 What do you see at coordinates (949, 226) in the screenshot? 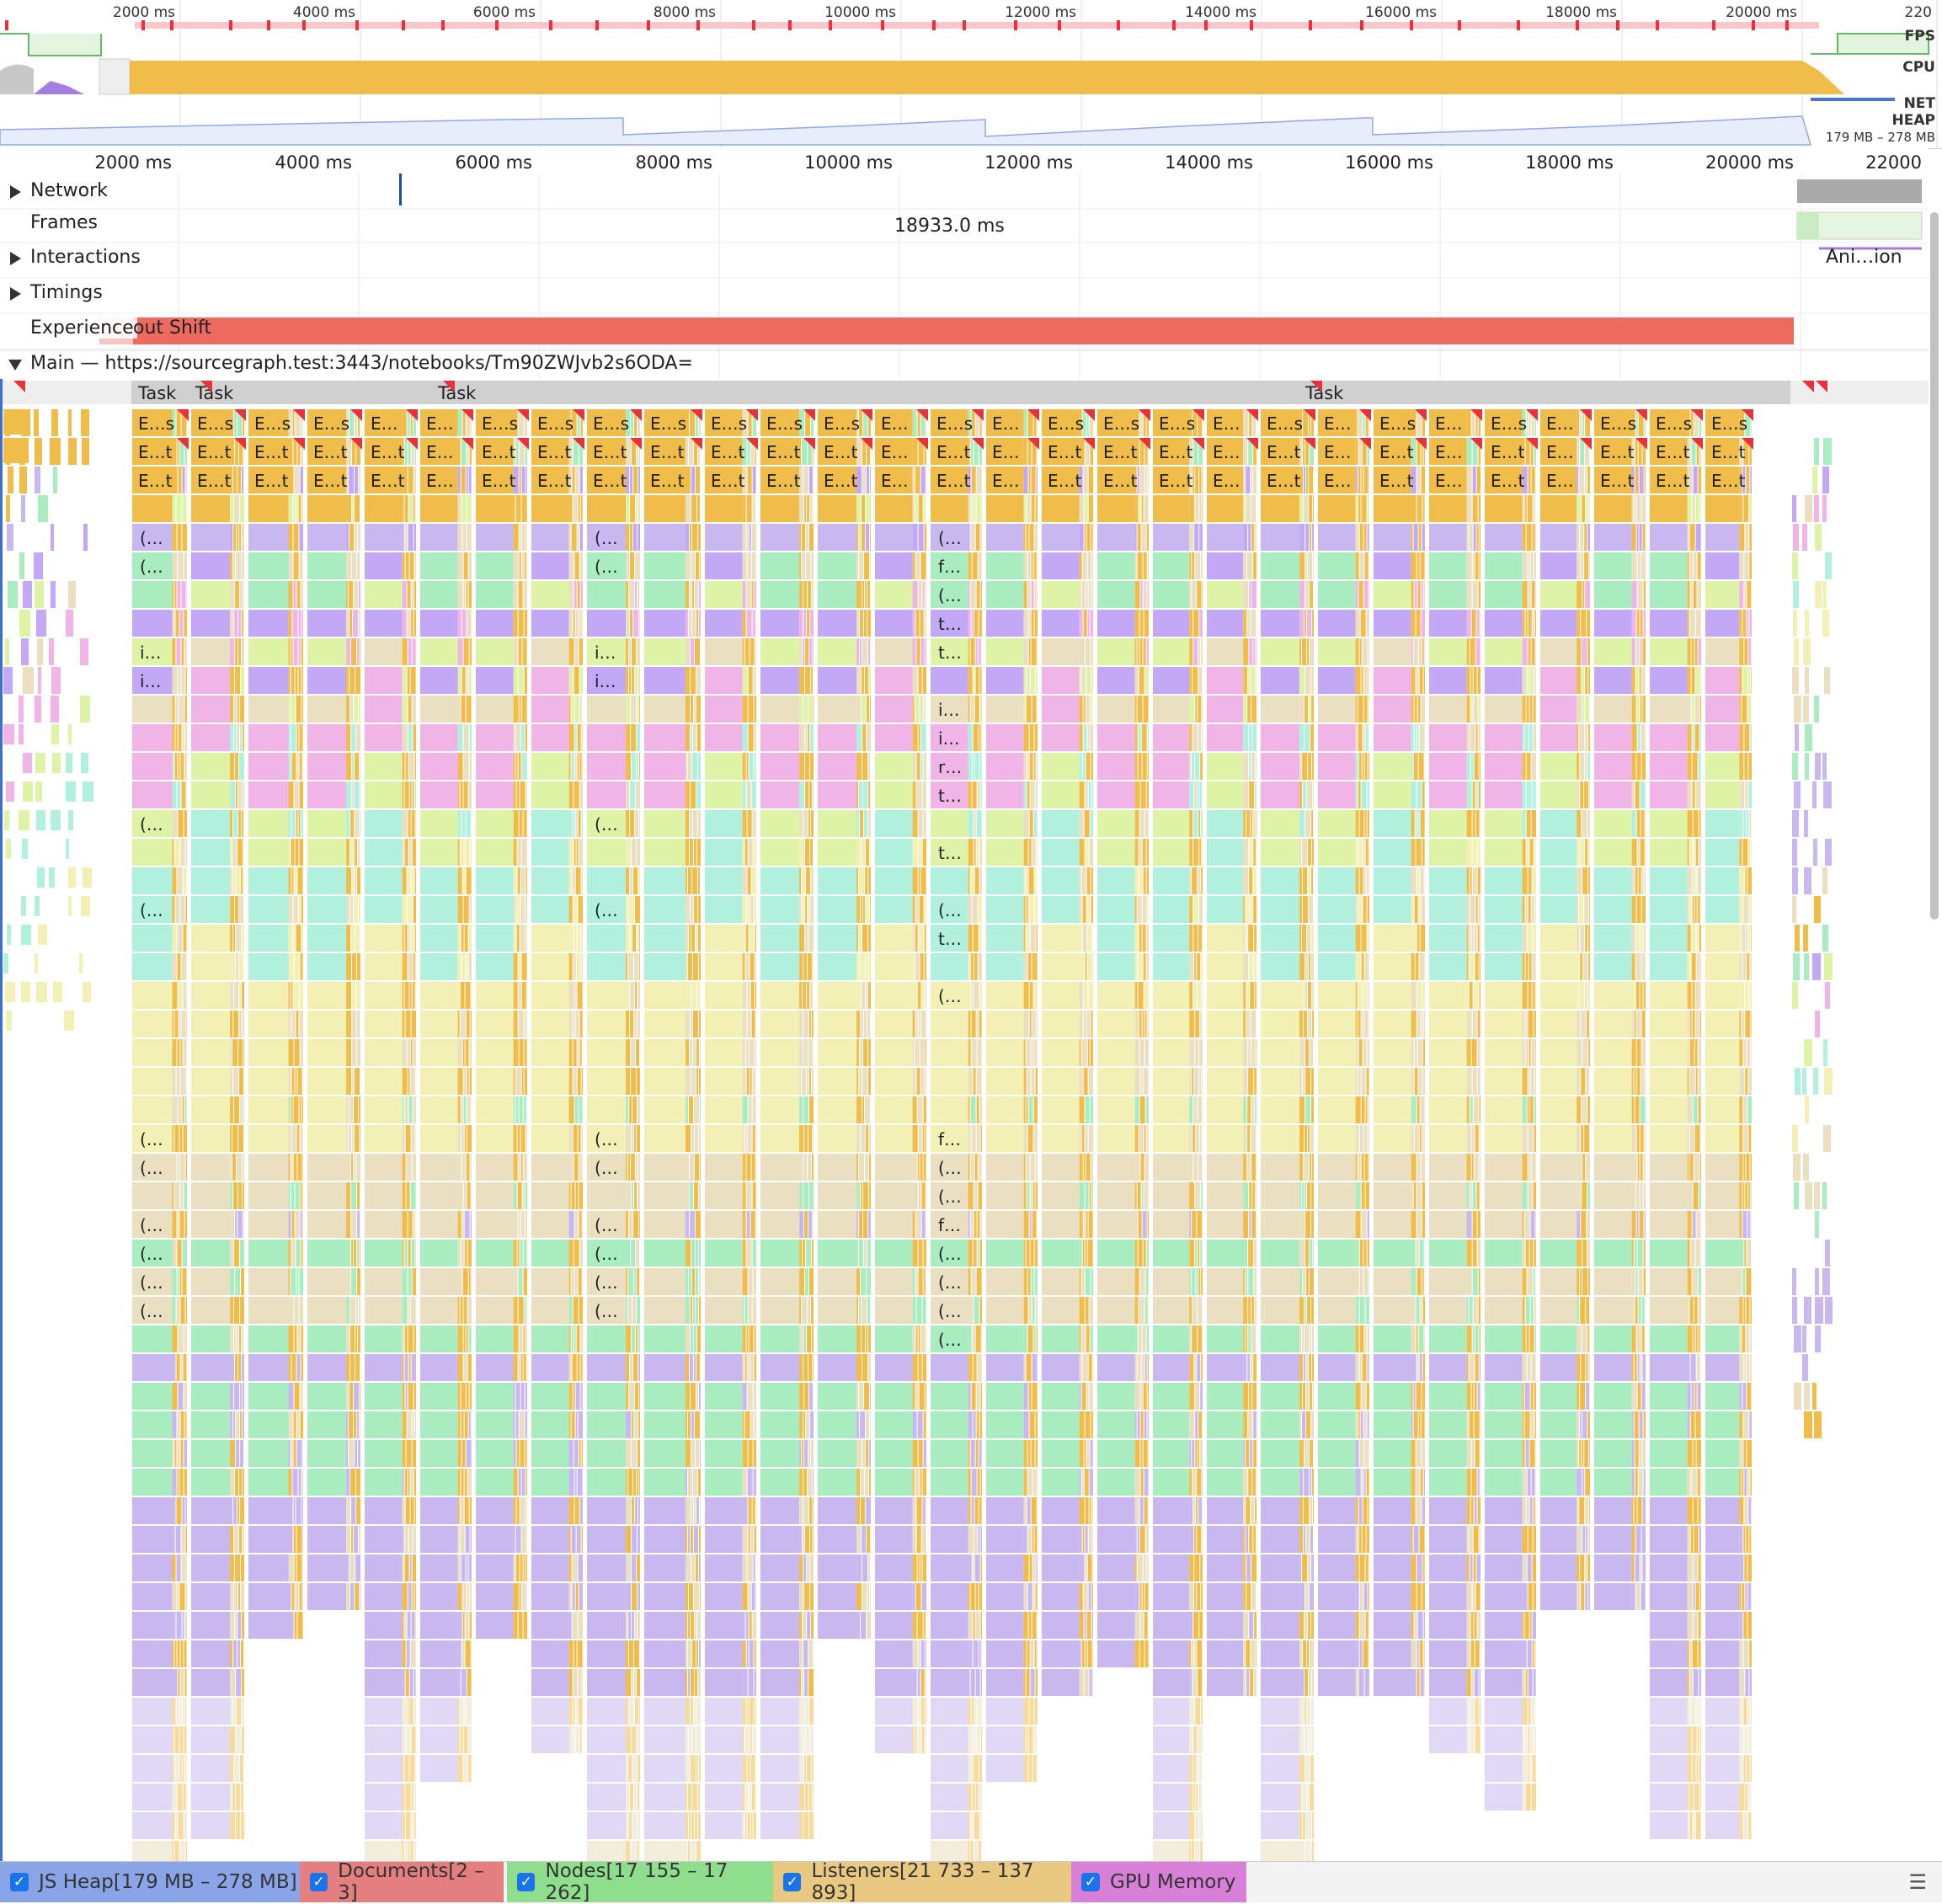
I see `frame-duration: 18933.0 ms` at bounding box center [949, 226].